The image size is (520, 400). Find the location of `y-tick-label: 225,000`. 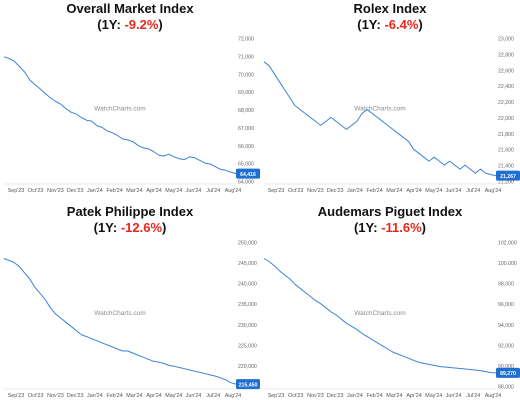

y-tick-label: 225,000 is located at coordinates (247, 346).